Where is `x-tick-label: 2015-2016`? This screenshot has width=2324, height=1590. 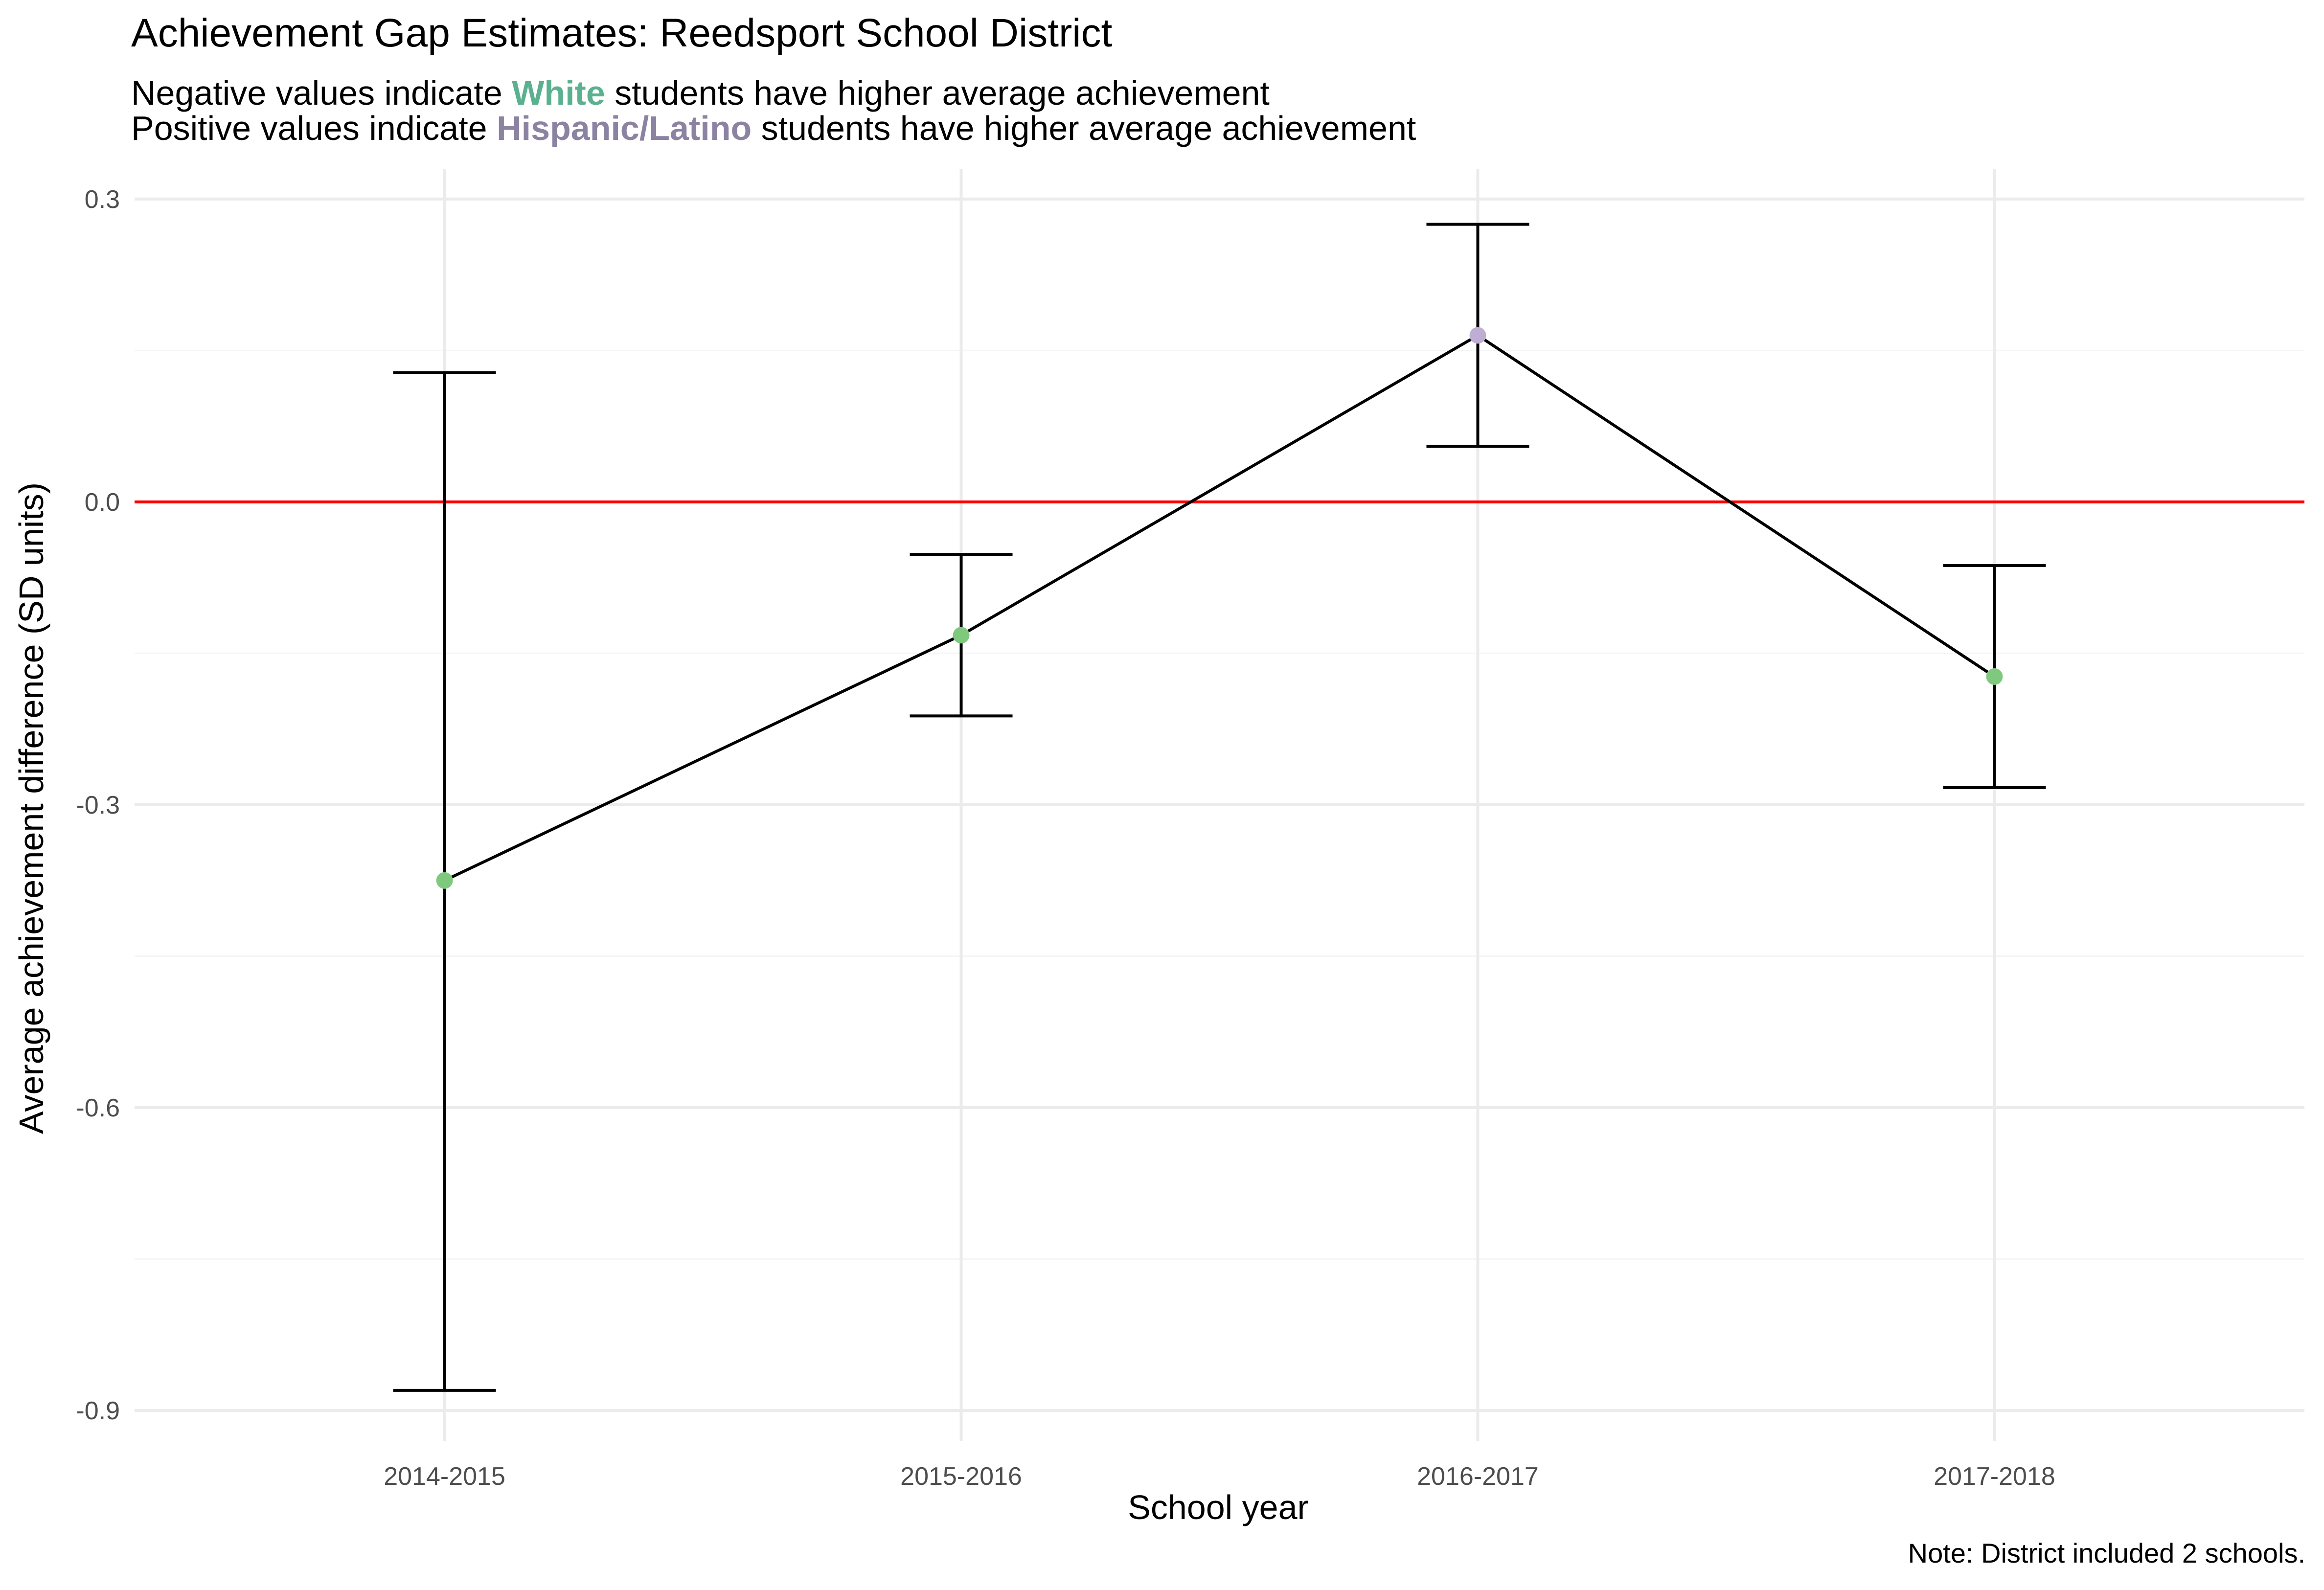 x-tick-label: 2015-2016 is located at coordinates (961, 1477).